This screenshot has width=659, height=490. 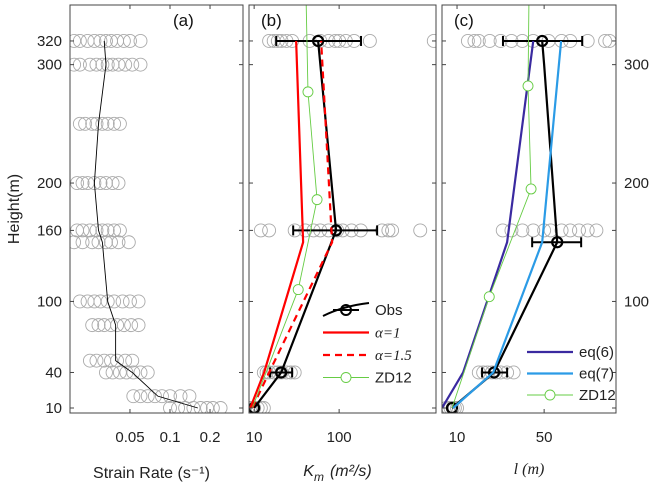 What do you see at coordinates (596, 352) in the screenshot?
I see `legend-label: eq(6)` at bounding box center [596, 352].